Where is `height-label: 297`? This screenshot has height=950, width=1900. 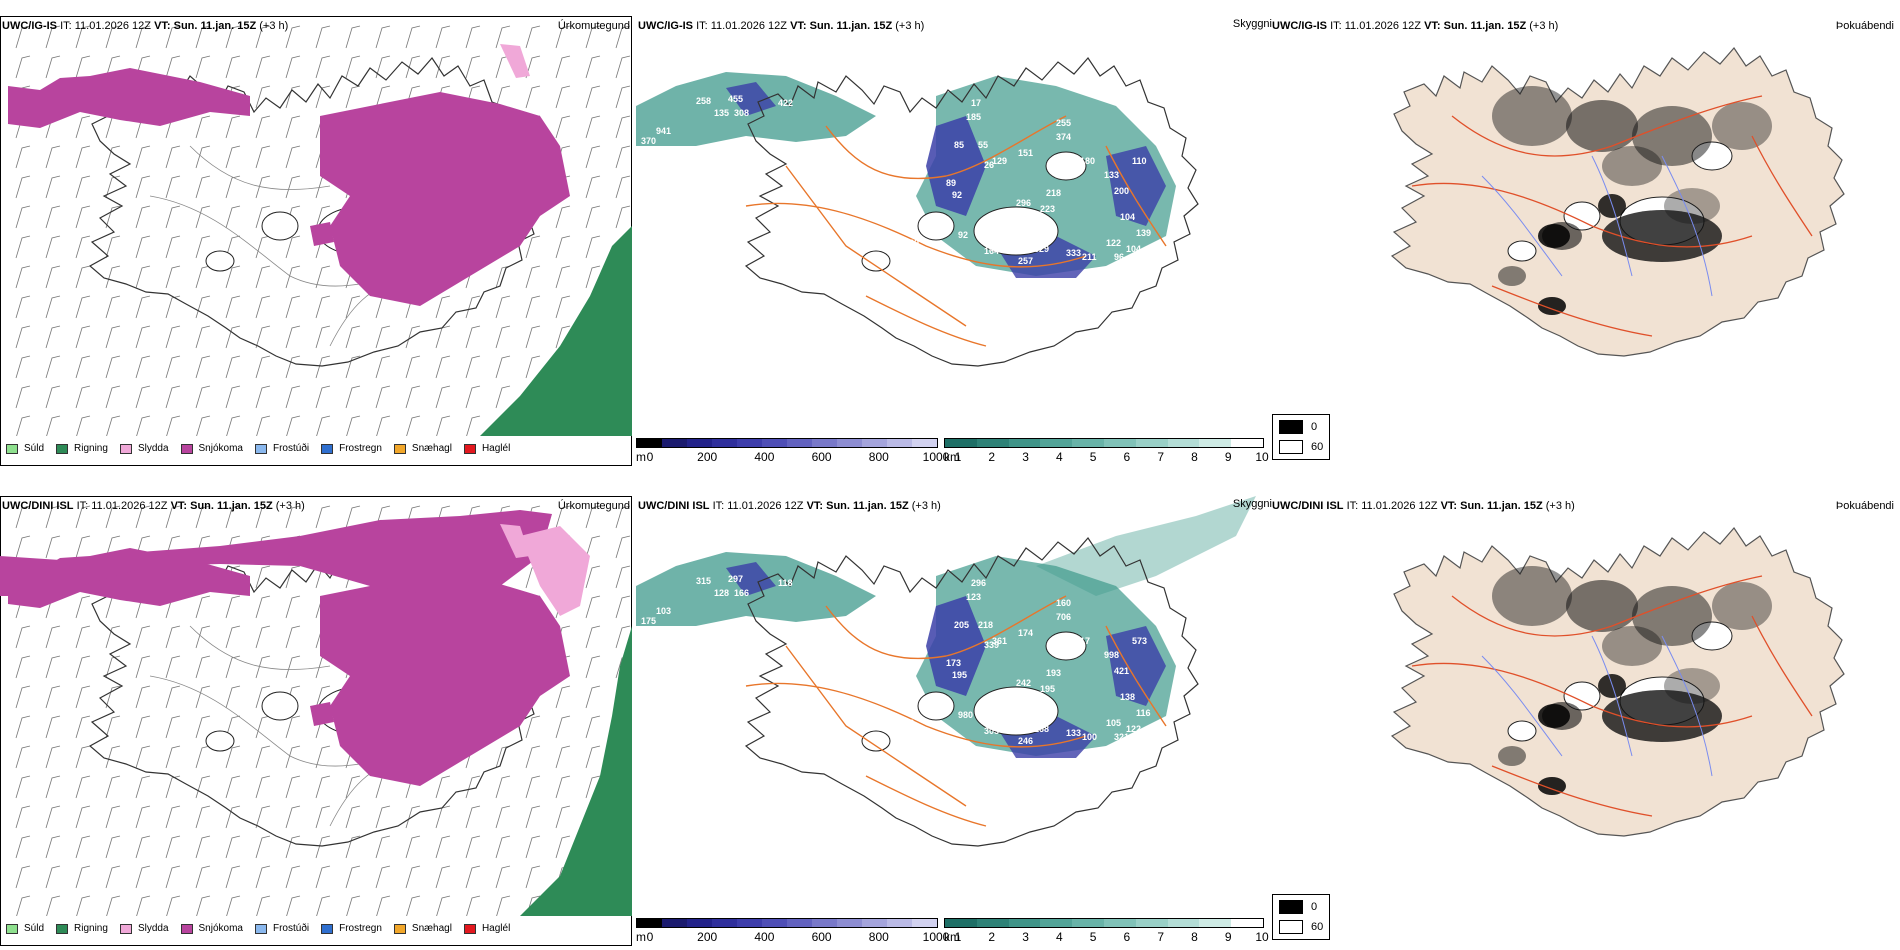 height-label: 297 is located at coordinates (735, 579).